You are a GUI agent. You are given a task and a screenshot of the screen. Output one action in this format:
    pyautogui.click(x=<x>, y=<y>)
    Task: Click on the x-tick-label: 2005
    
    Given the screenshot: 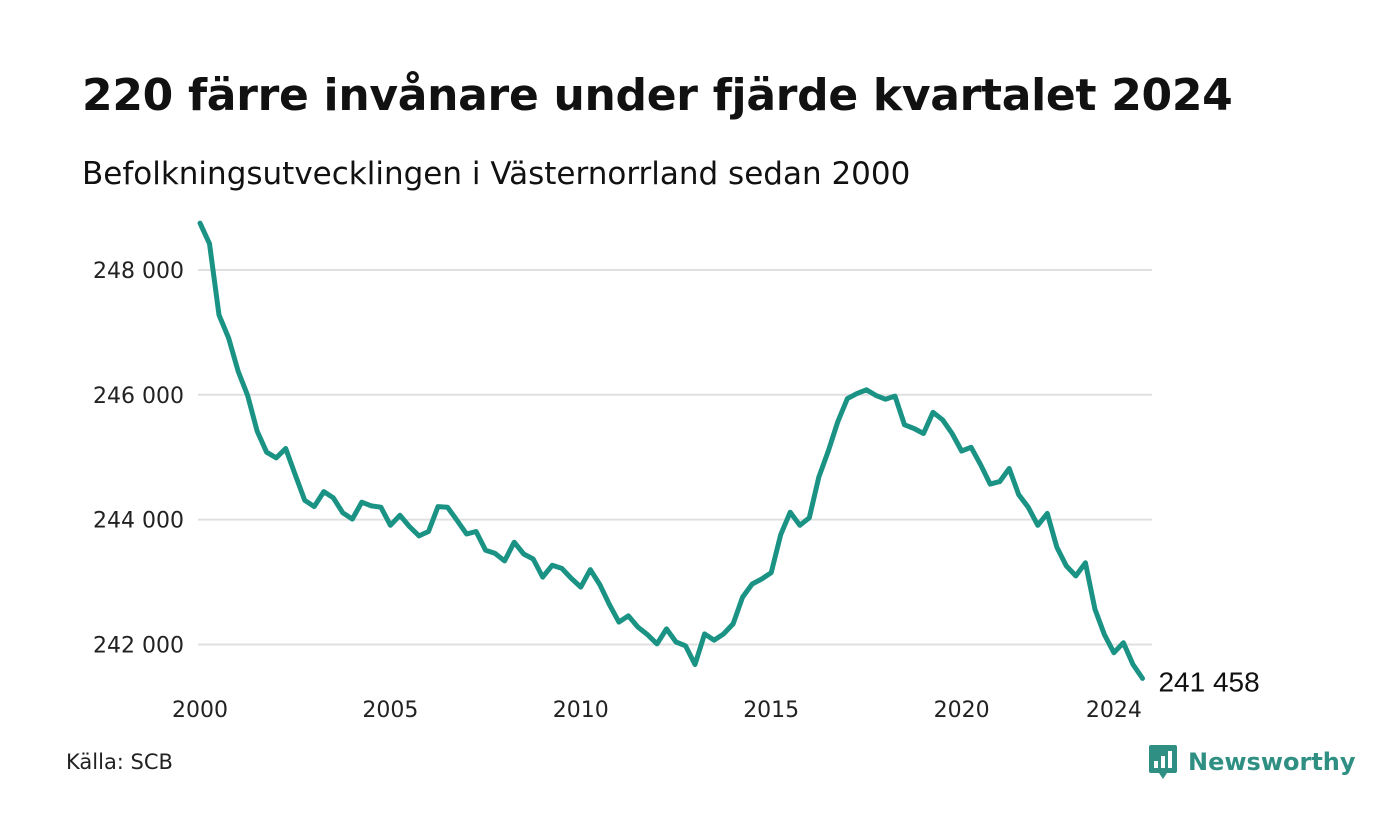 What is the action you would take?
    pyautogui.click(x=390, y=710)
    